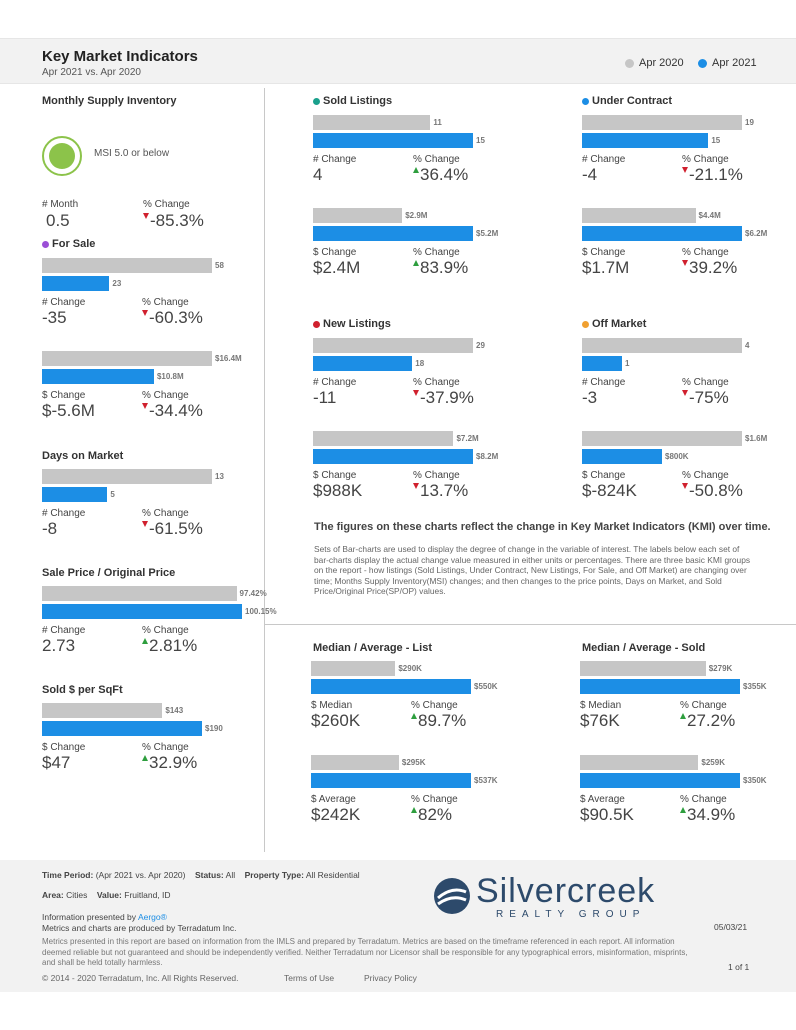 This screenshot has height=1030, width=796. I want to click on sqft-curr-bar, so click(122, 728).